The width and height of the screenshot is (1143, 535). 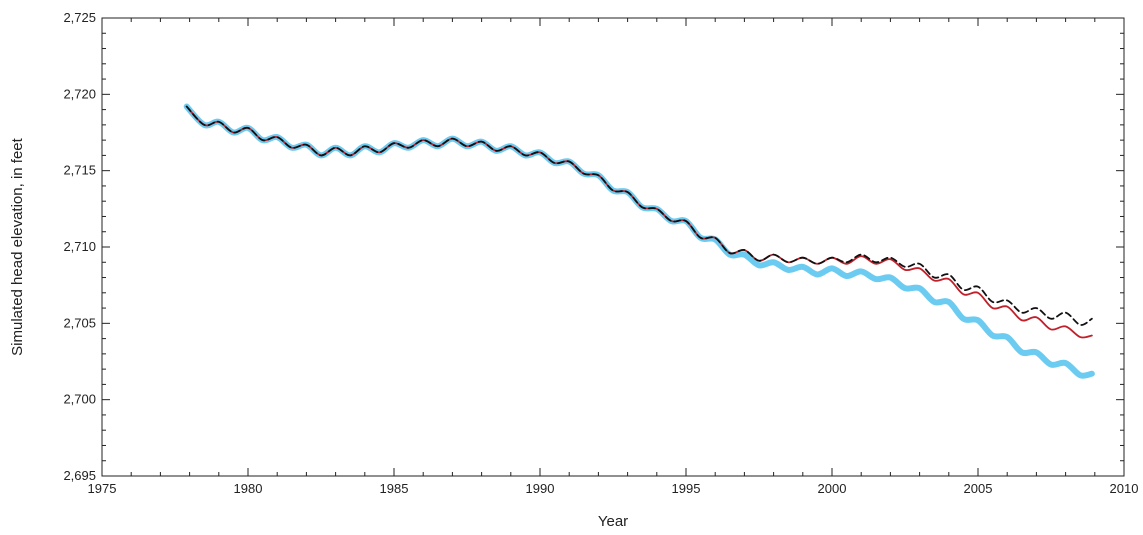 I want to click on x-tick-label: 1995, so click(x=686, y=488).